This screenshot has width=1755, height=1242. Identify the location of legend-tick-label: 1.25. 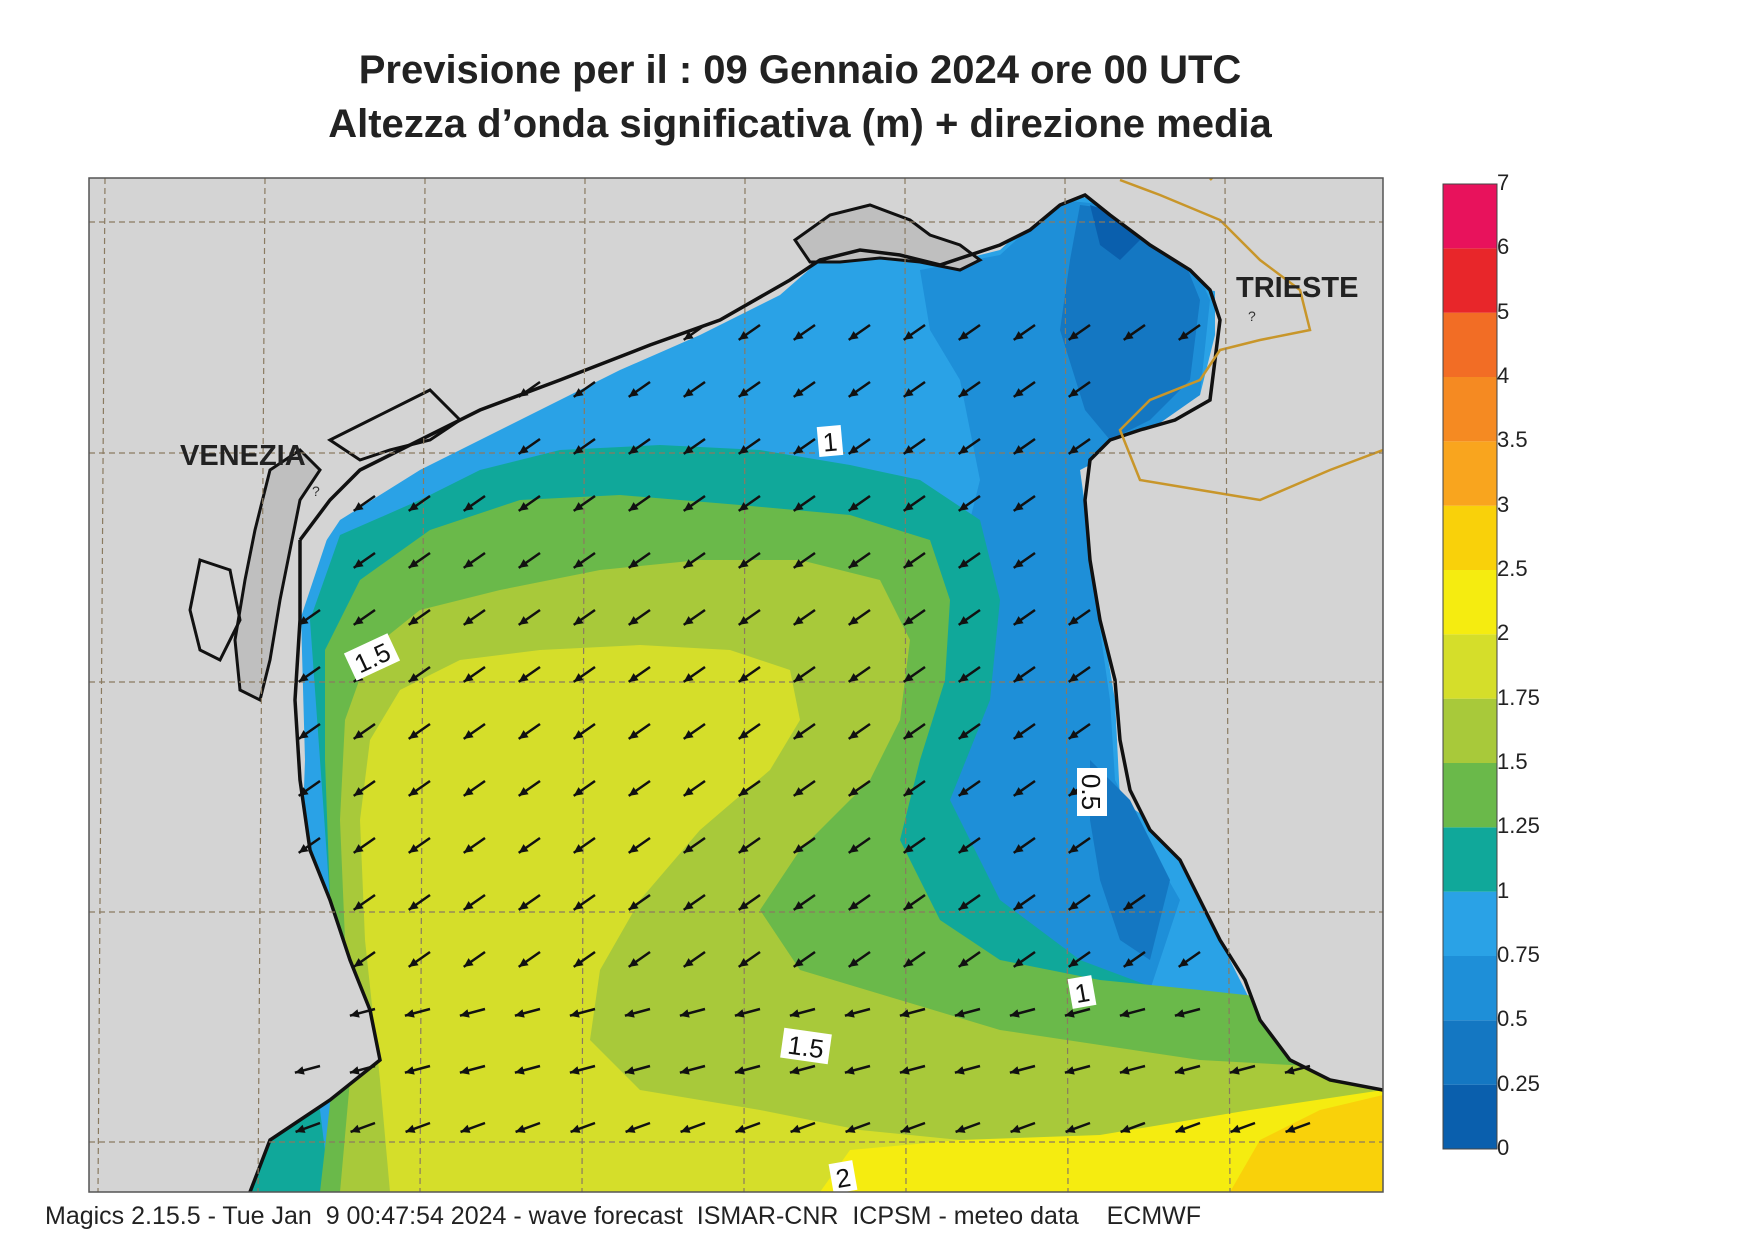
(1518, 826).